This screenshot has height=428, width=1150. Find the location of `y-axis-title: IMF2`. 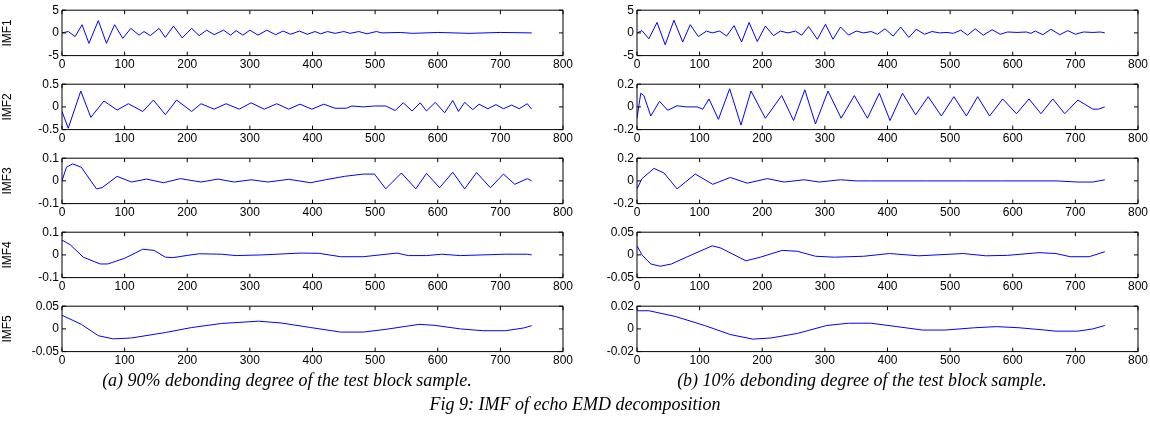

y-axis-title: IMF2 is located at coordinates (7, 106).